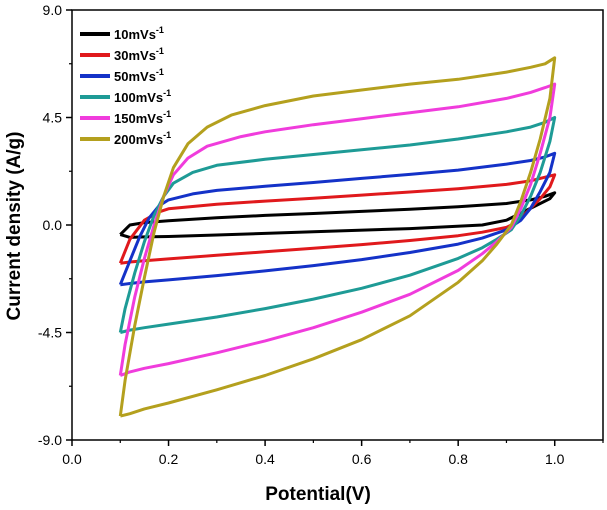 The image size is (607, 510). I want to click on legend-label: 100mVs-1, so click(142, 96).